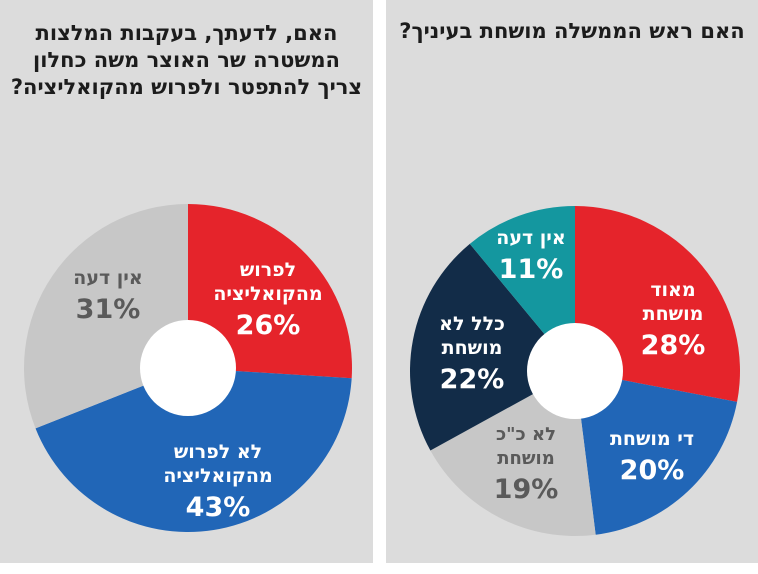 The height and width of the screenshot is (574, 758). Describe the element at coordinates (652, 439) in the screenshot. I see `slice-label-1-1: די מושחת` at that location.